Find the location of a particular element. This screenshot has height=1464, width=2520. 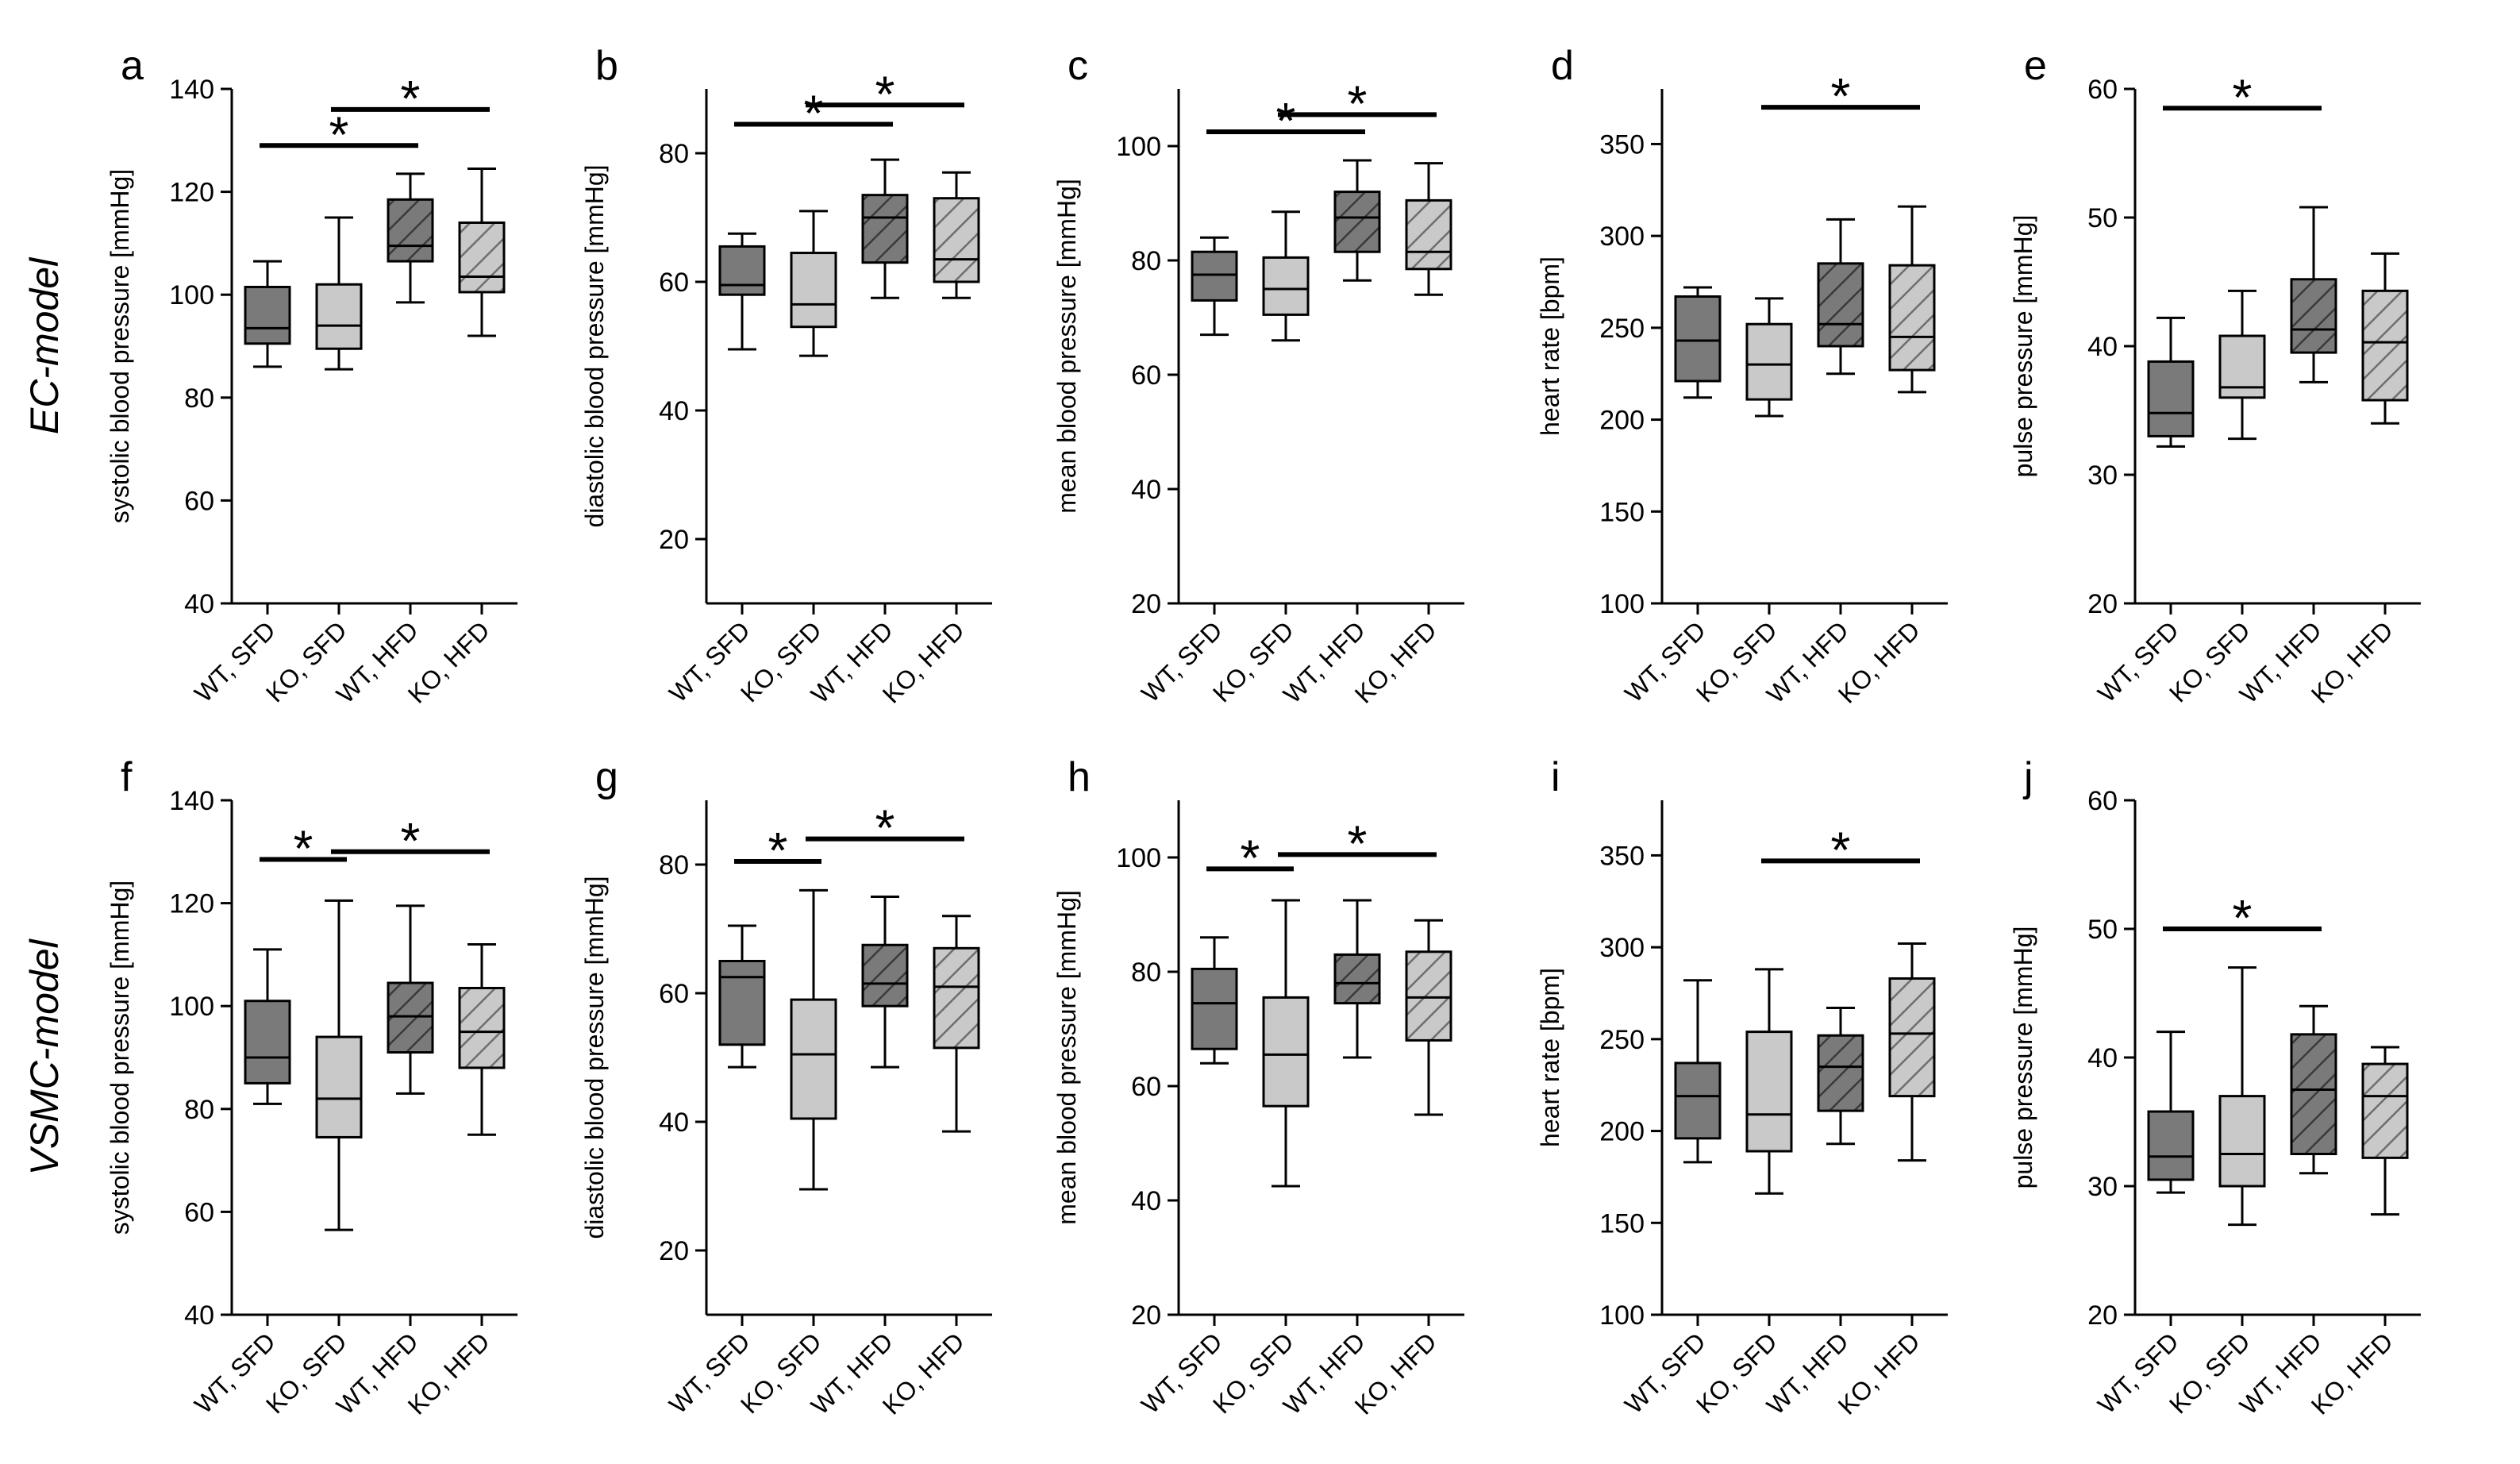

y-axis-label: mean blood pressure [mmHg] is located at coordinates (1066, 1057).